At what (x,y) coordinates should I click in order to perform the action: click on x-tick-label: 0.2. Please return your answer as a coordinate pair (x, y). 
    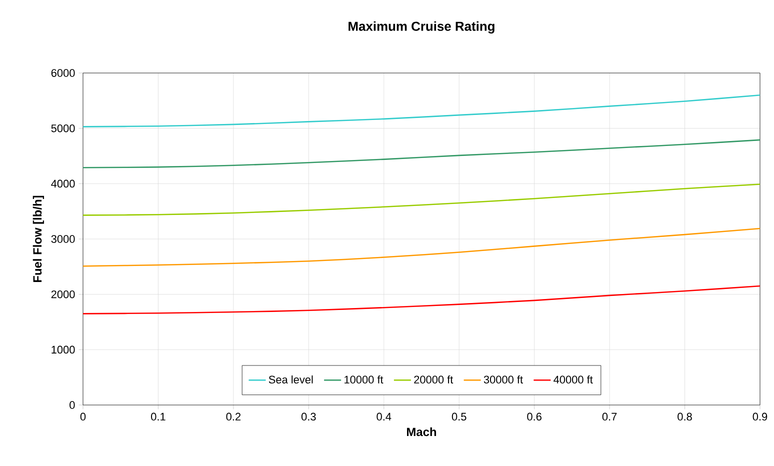
    Looking at the image, I should click on (233, 416).